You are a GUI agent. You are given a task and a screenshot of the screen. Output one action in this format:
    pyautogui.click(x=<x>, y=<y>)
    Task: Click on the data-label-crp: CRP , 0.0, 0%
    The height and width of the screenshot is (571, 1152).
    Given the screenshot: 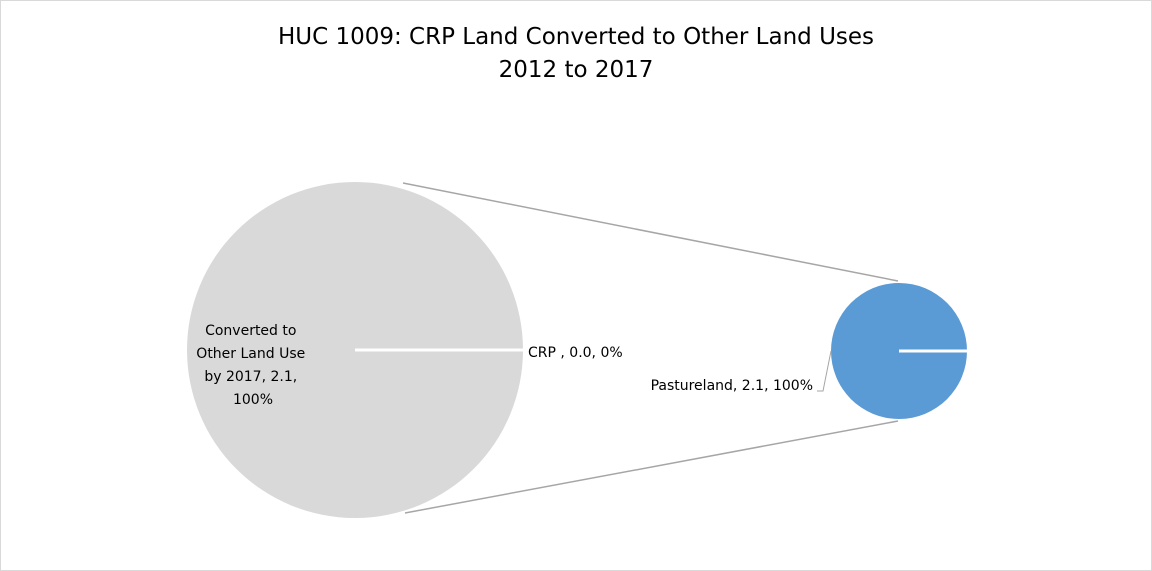 What is the action you would take?
    pyautogui.click(x=575, y=353)
    